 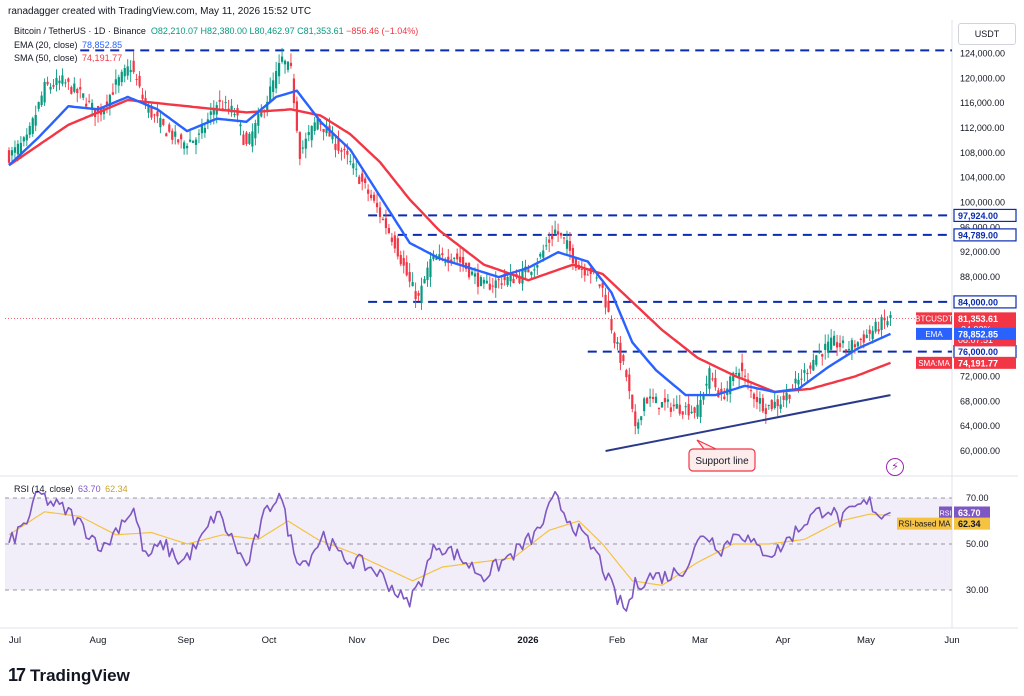 I want to click on rsi-tick-label: 30.00, so click(x=977, y=590).